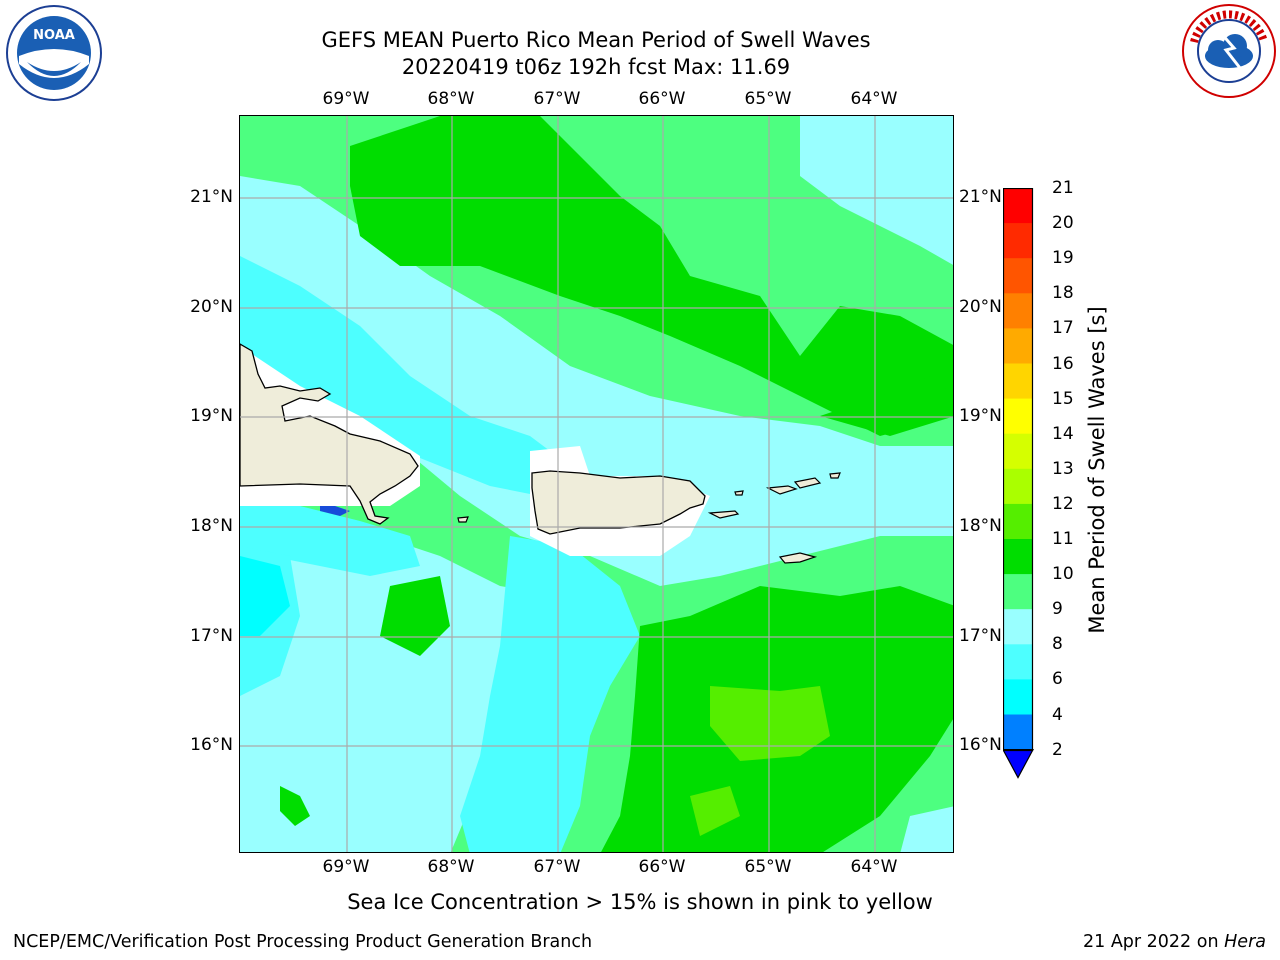 This screenshot has width=1280, height=960. I want to click on lon-label-top: 69°W, so click(346, 99).